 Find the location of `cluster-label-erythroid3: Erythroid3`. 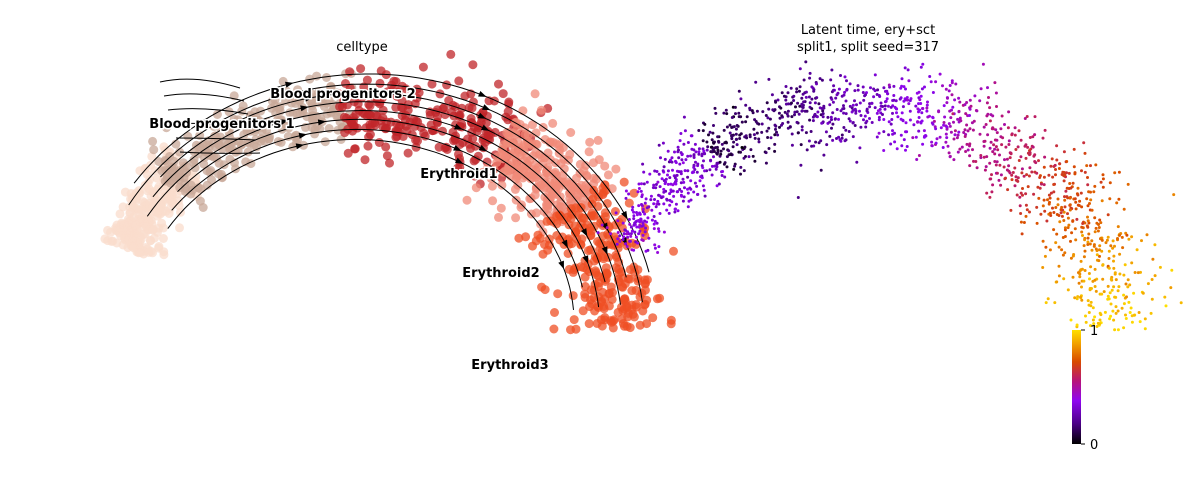

cluster-label-erythroid3: Erythroid3 is located at coordinates (509, 365).